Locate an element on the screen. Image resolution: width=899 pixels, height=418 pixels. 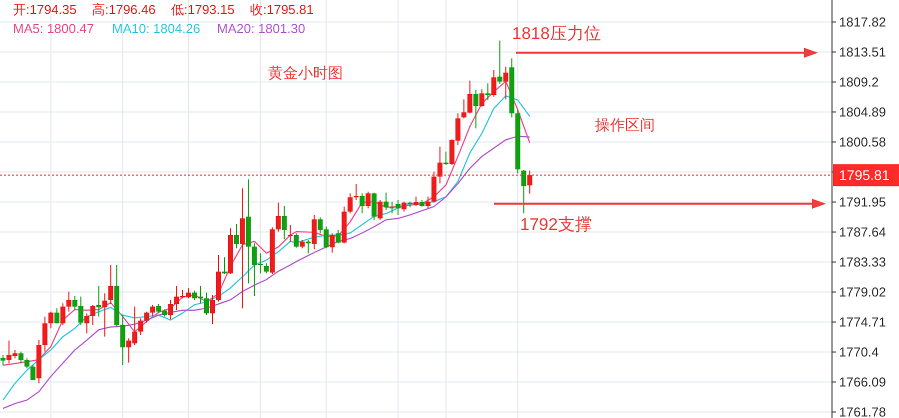
ref-line-label: 1795.81 is located at coordinates (864, 175).